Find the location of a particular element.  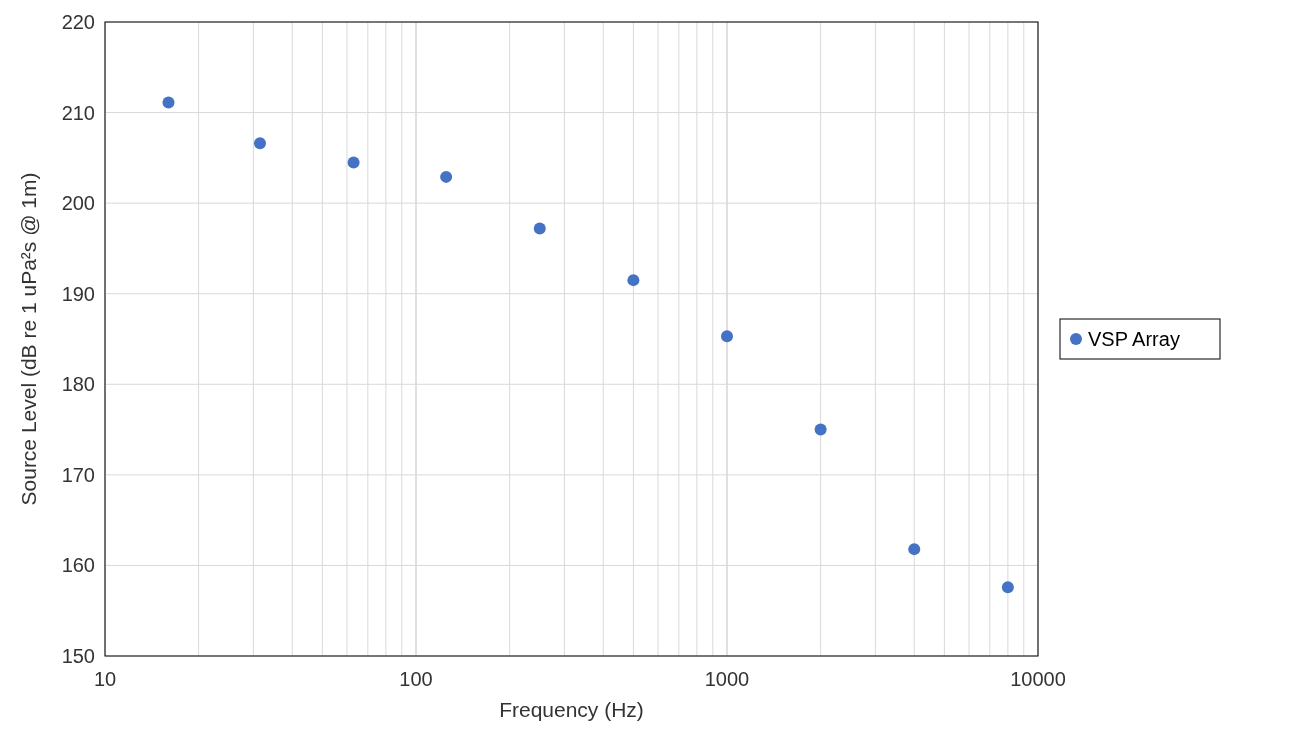

y-tick-label: 210 is located at coordinates (78, 112).